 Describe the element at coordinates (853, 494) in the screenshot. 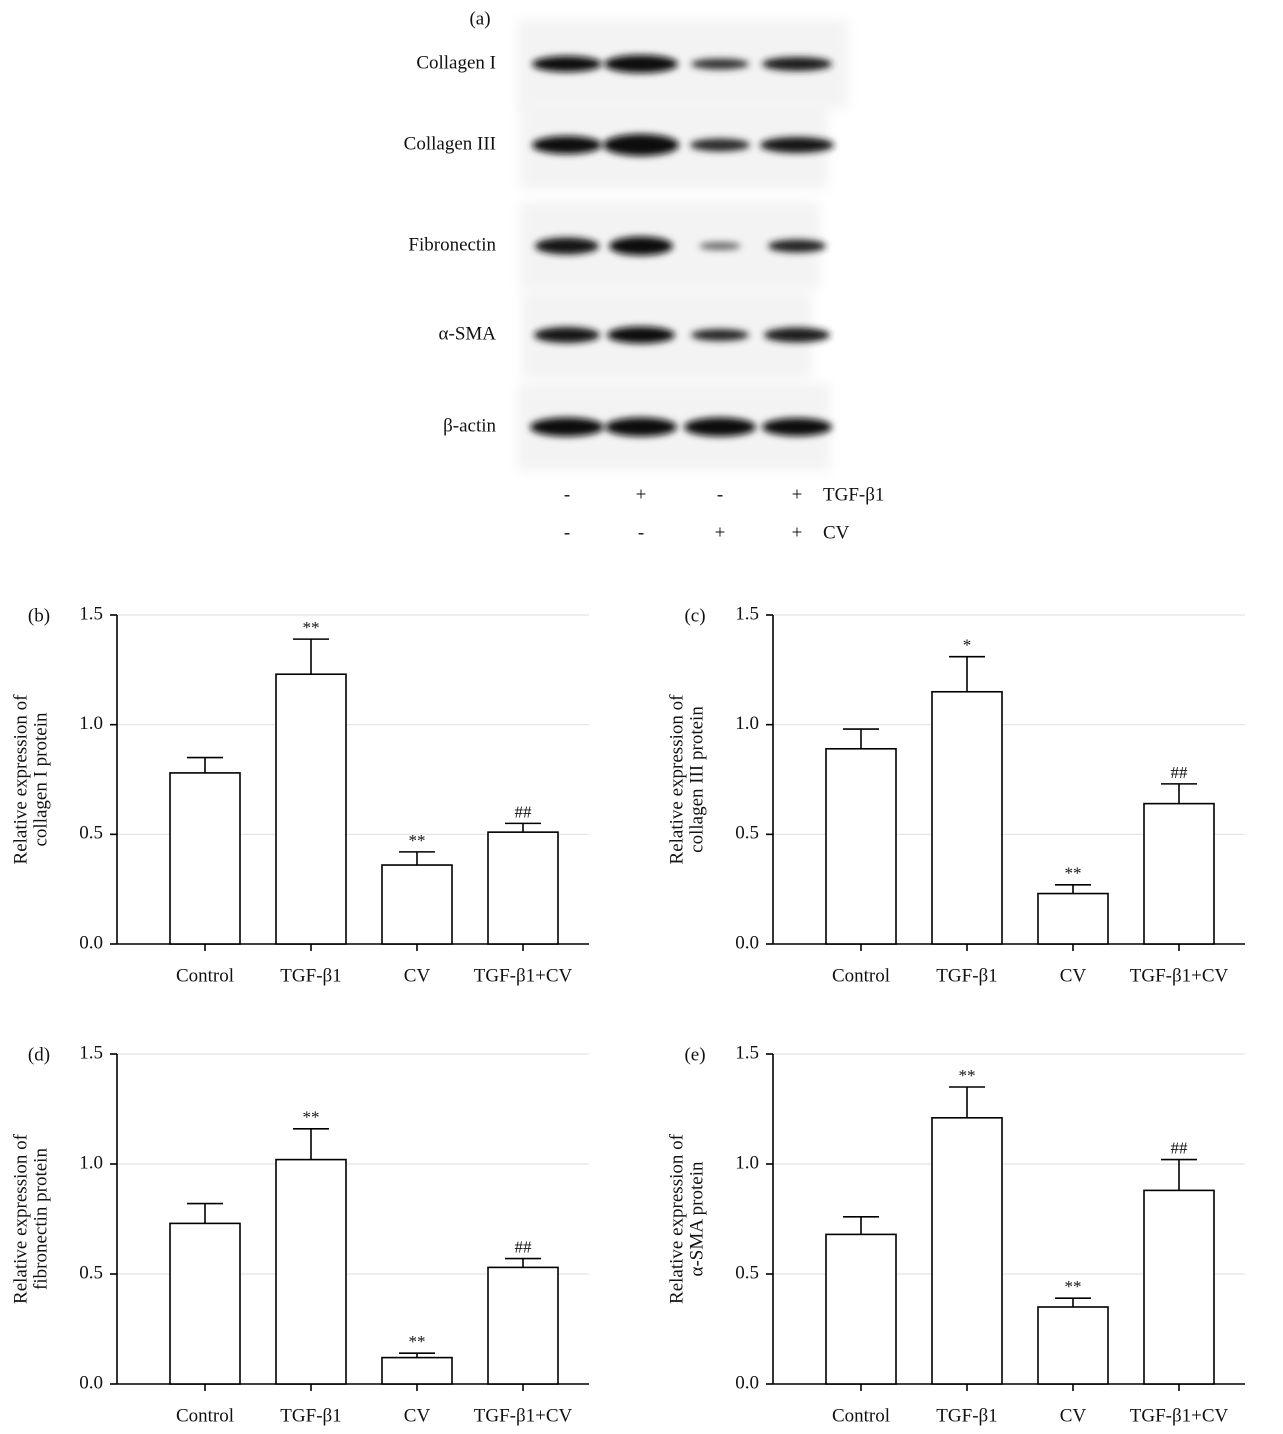

I see `condition-name: TGF-β1` at that location.